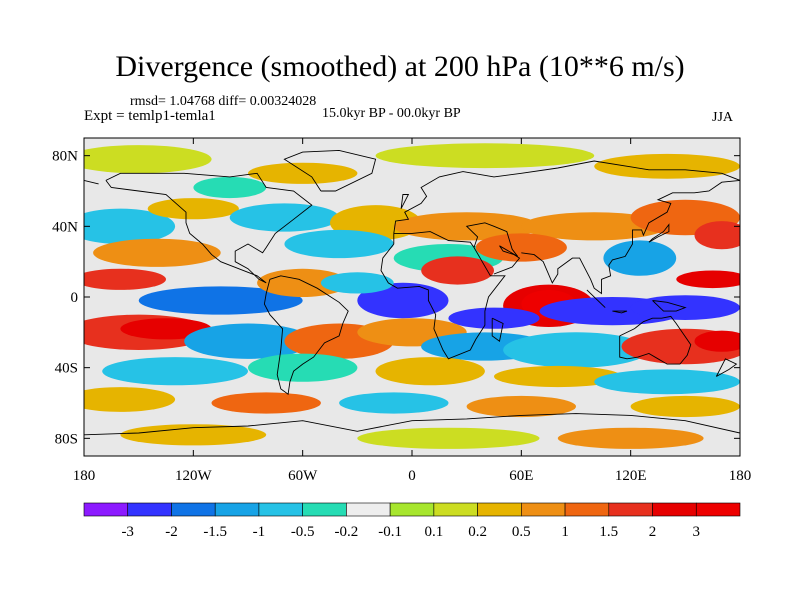 This screenshot has height=600, width=800. I want to click on lon-tick-label: 120W, so click(194, 476).